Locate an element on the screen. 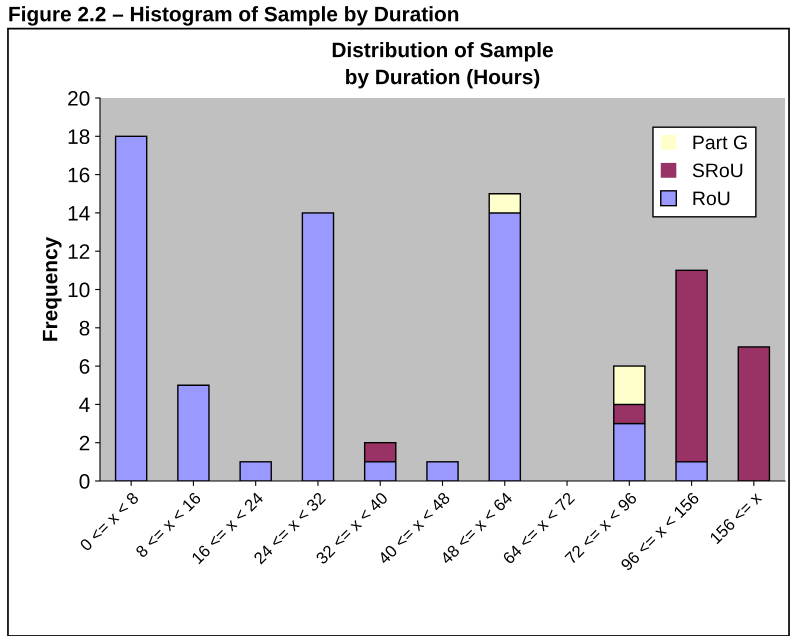  y-tick-label: 4 is located at coordinates (84, 405).